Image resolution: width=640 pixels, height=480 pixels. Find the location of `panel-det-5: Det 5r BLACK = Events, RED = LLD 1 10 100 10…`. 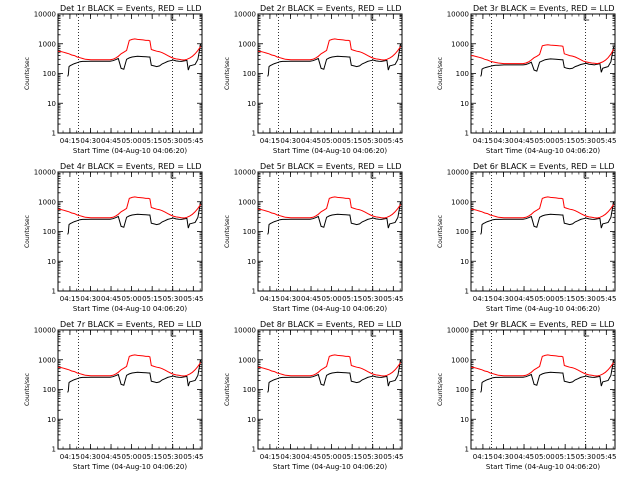

panel-det-5: Det 5r BLACK = Events, RED = LLD 1 10 100 10… is located at coordinates (313, 237).